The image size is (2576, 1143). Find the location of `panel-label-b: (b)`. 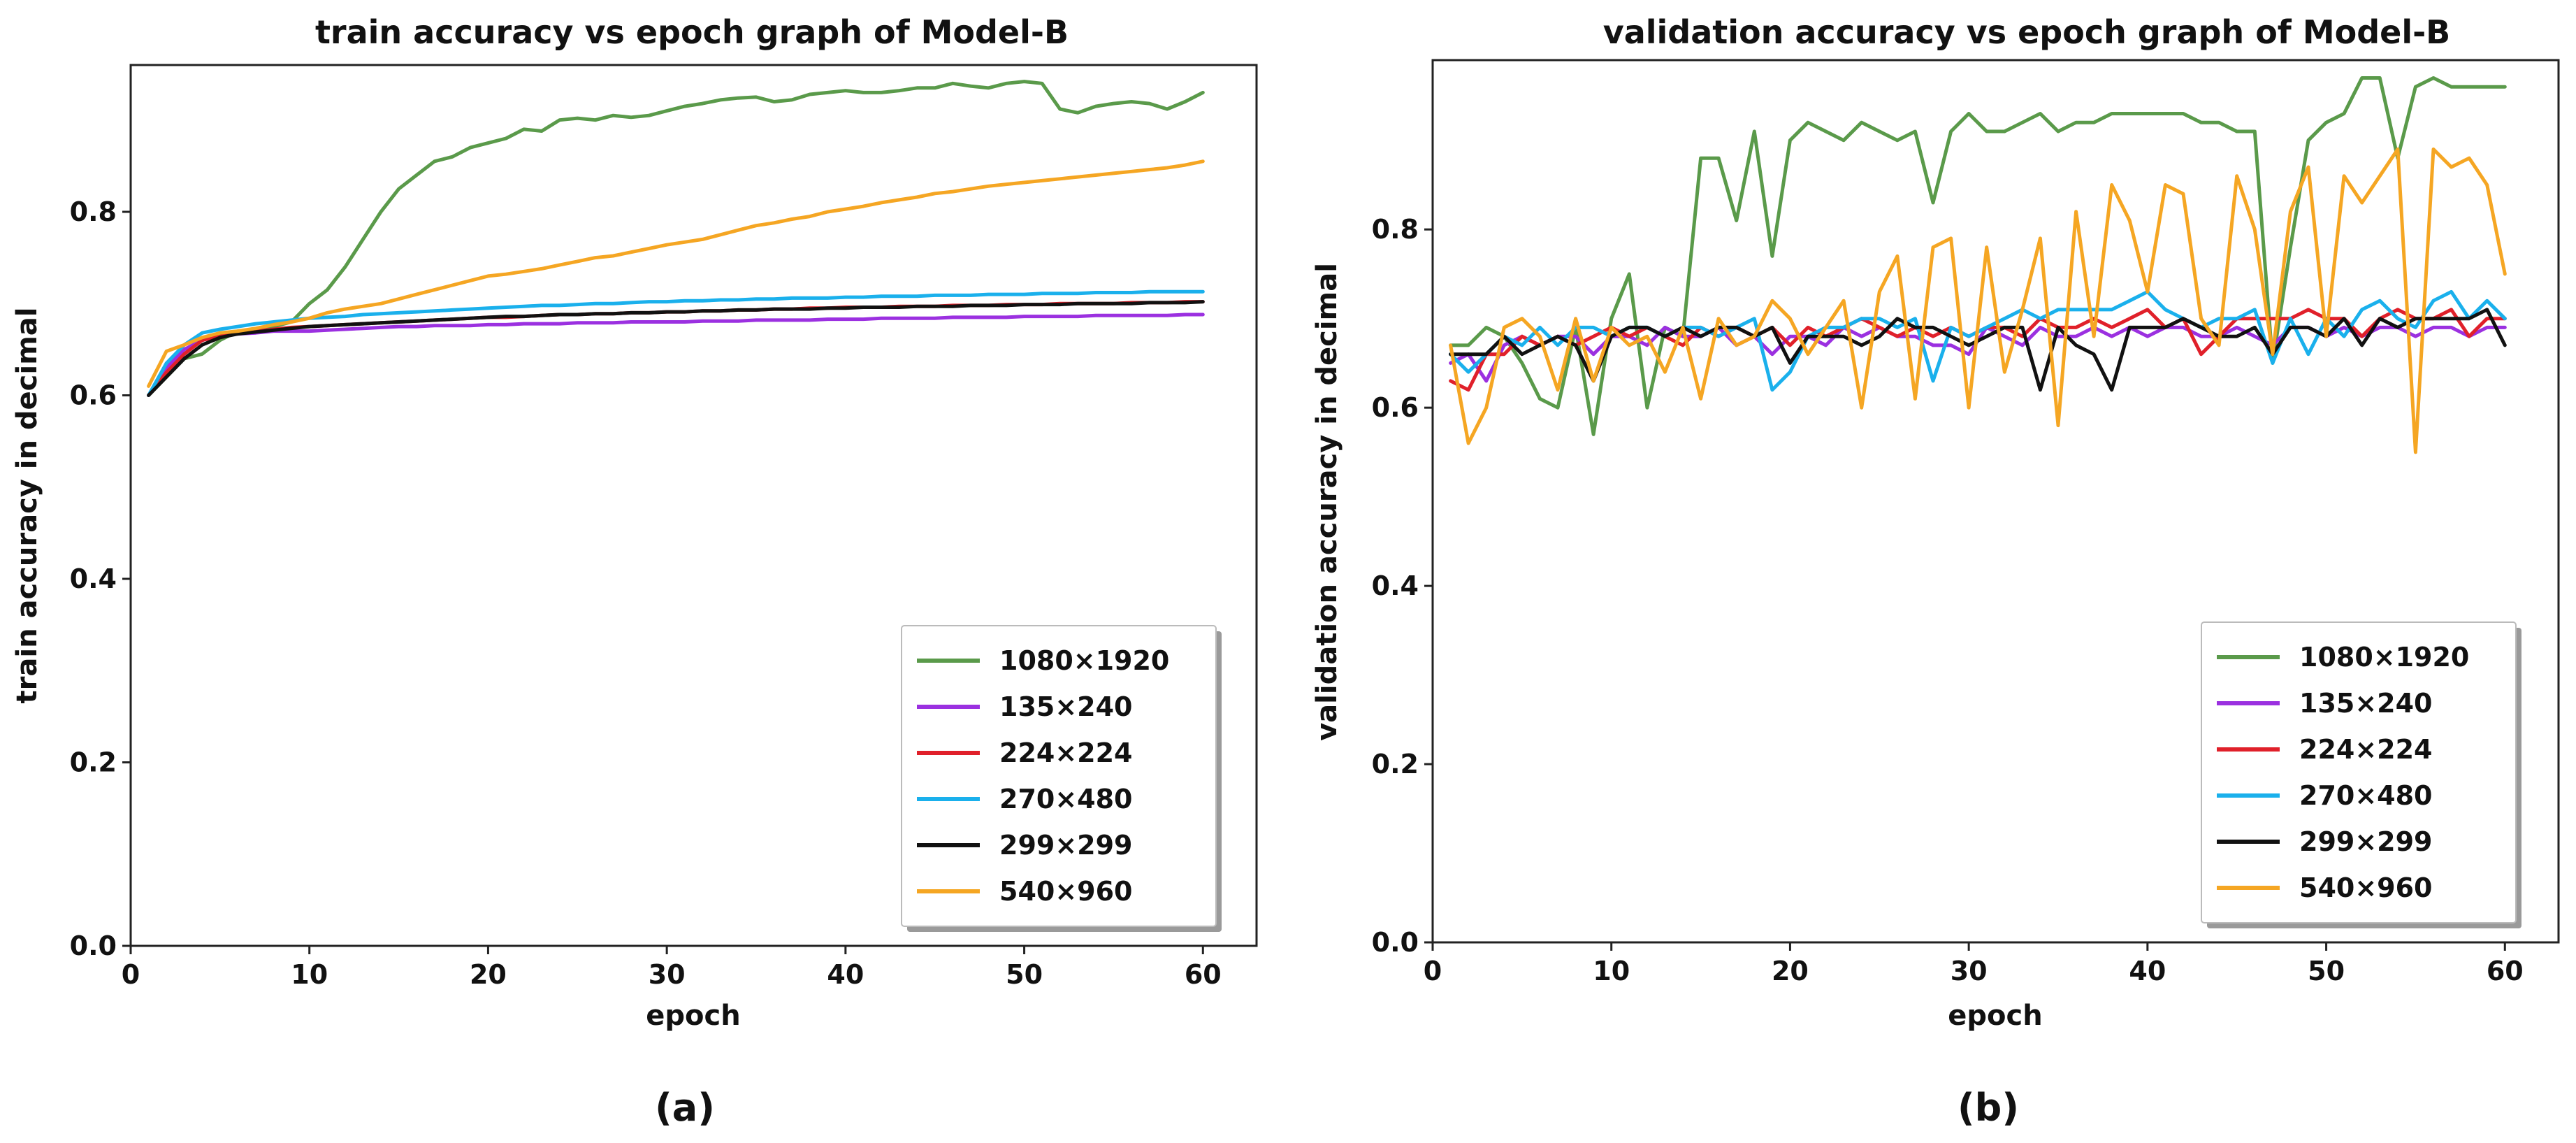

panel-label-b: (b) is located at coordinates (1989, 1108).